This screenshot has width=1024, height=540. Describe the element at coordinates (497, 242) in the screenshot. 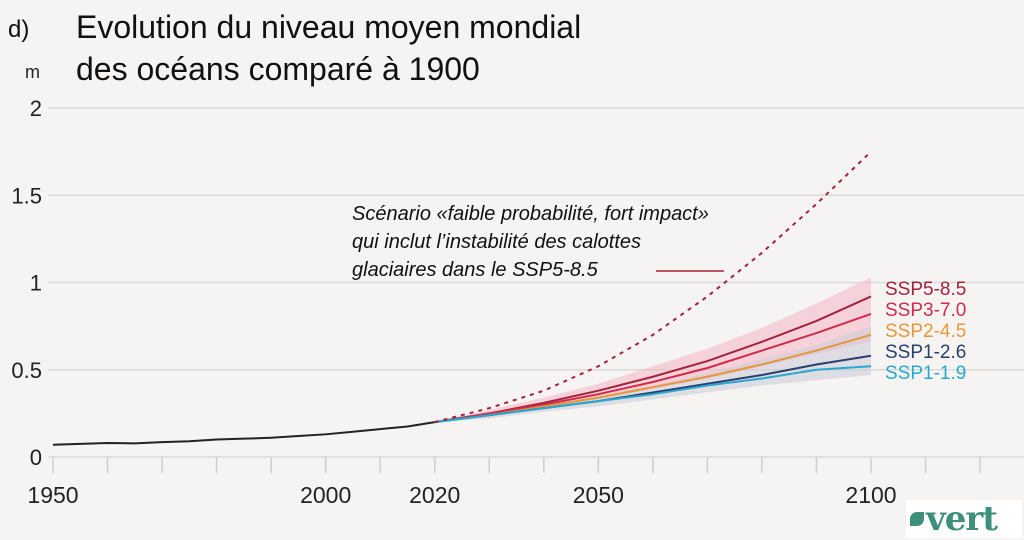

I see `annotation-line-2: qui inclut l’instabilité des calottes` at that location.